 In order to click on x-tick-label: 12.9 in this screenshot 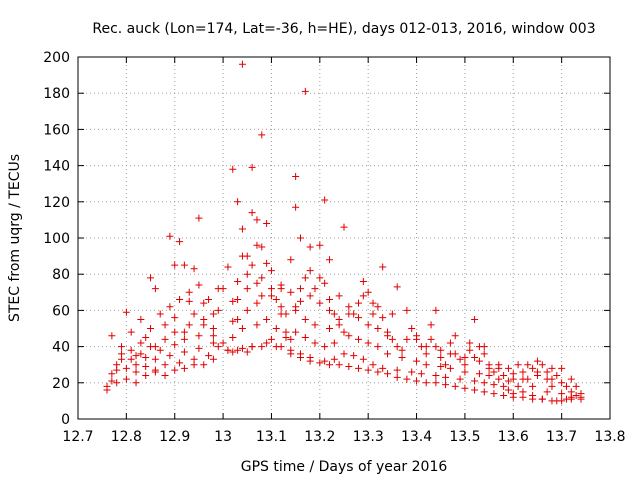, I will do `click(174, 437)`.